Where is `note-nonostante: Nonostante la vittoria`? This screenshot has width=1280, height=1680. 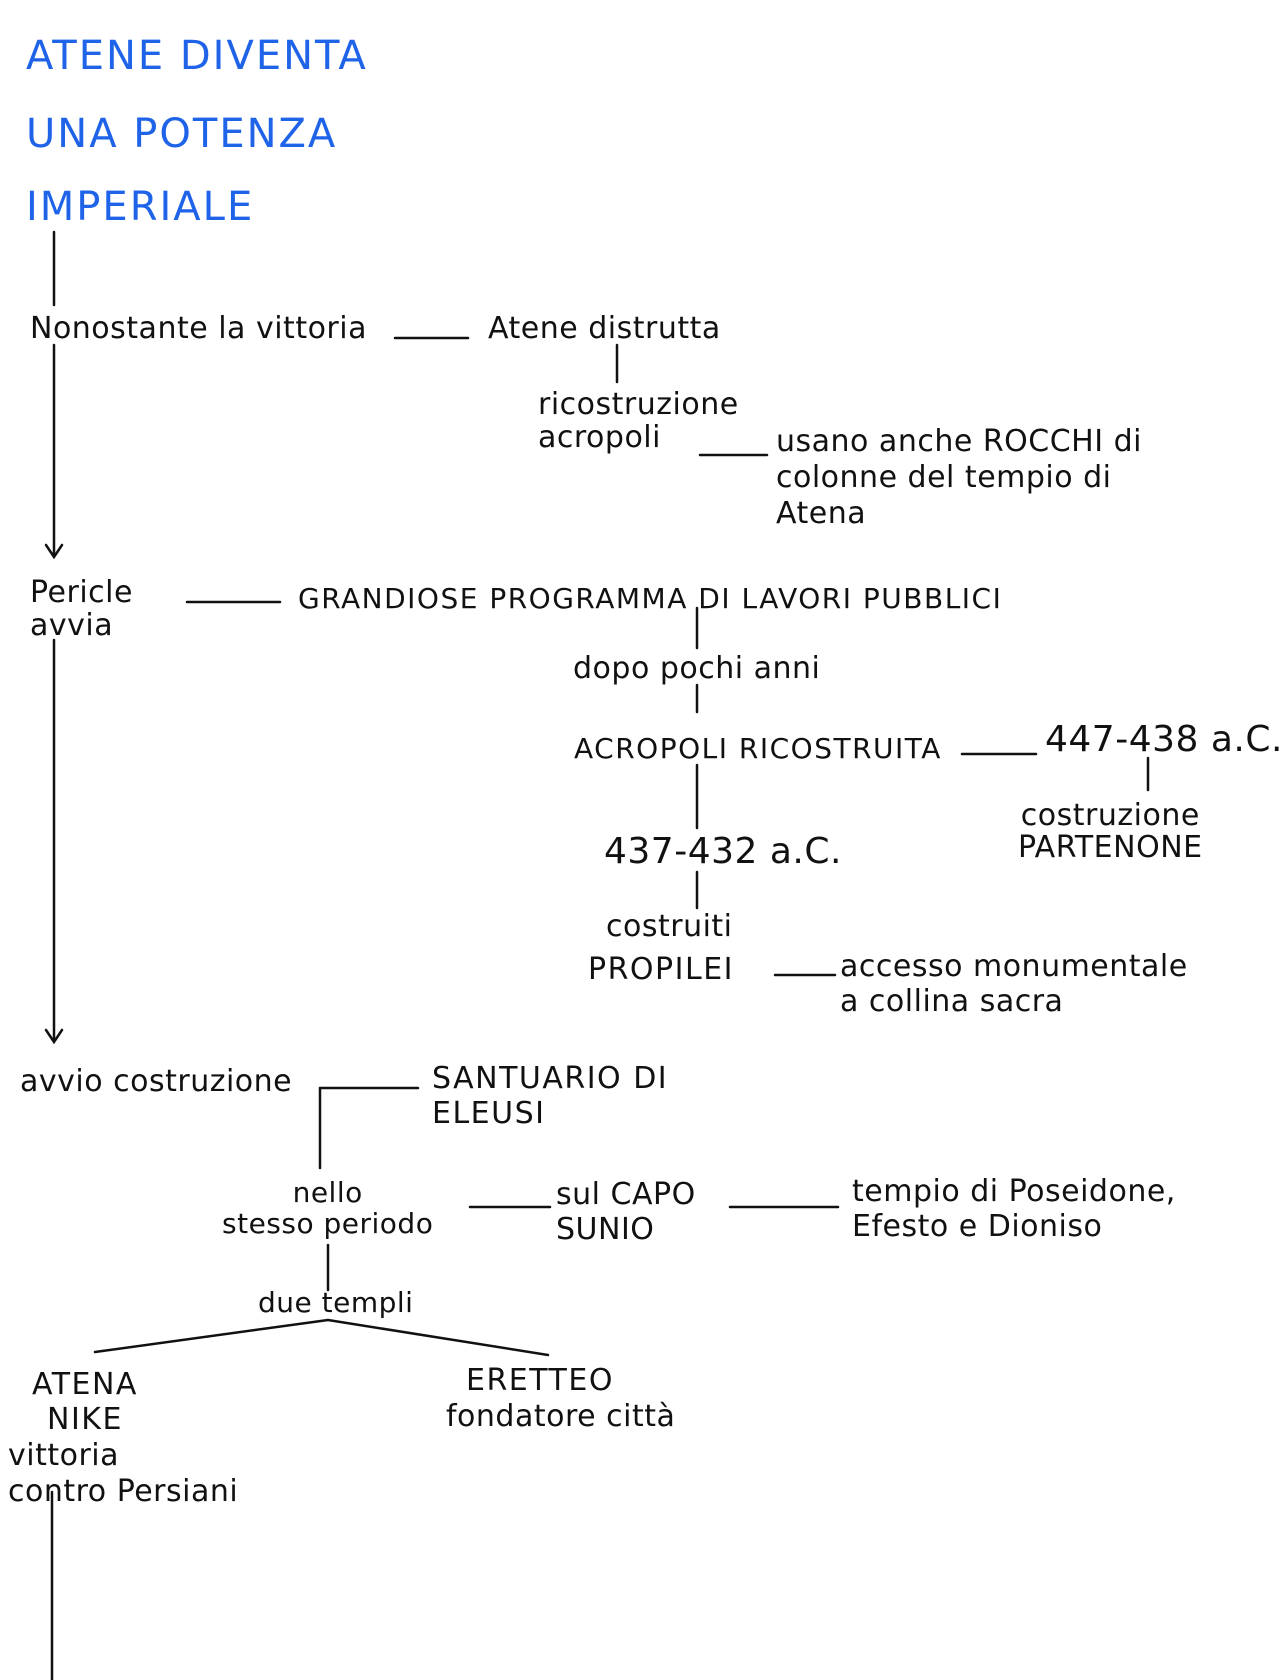
note-nonostante: Nonostante la vittoria is located at coordinates (198, 328).